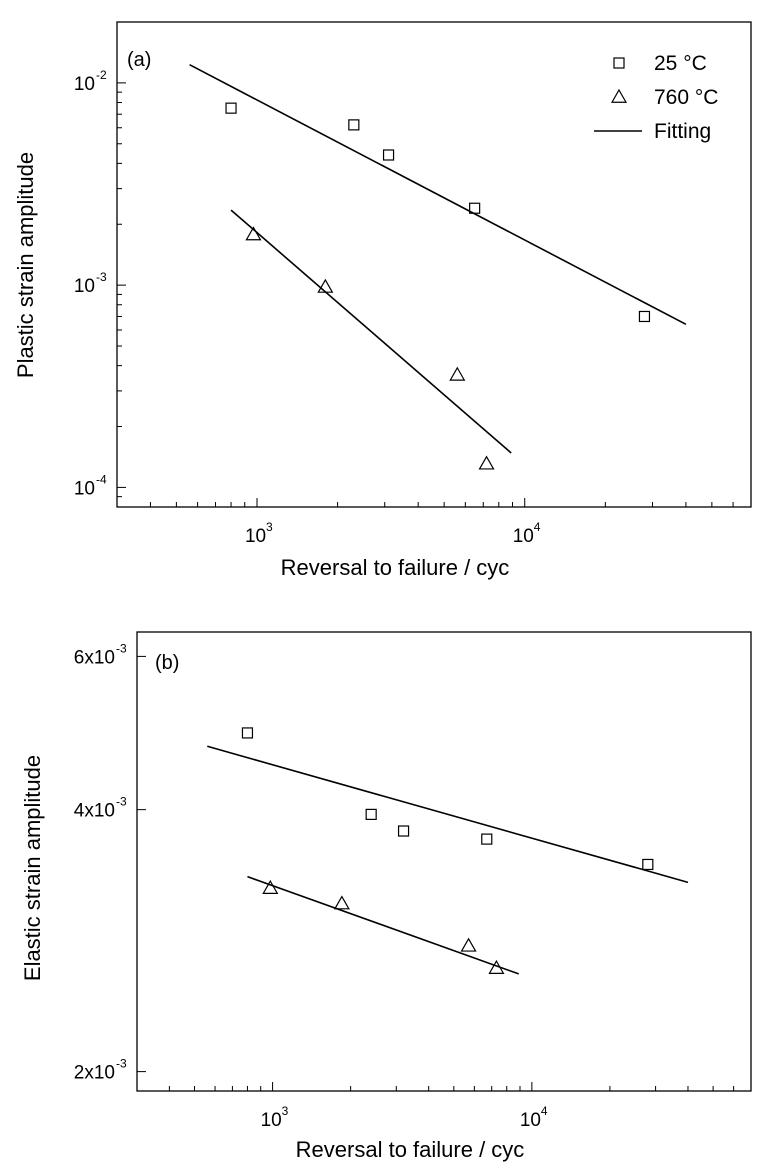 The width and height of the screenshot is (768, 1167). What do you see at coordinates (395, 567) in the screenshot?
I see `panel-a-x-axis-title: Reversal to failure / cyc` at bounding box center [395, 567].